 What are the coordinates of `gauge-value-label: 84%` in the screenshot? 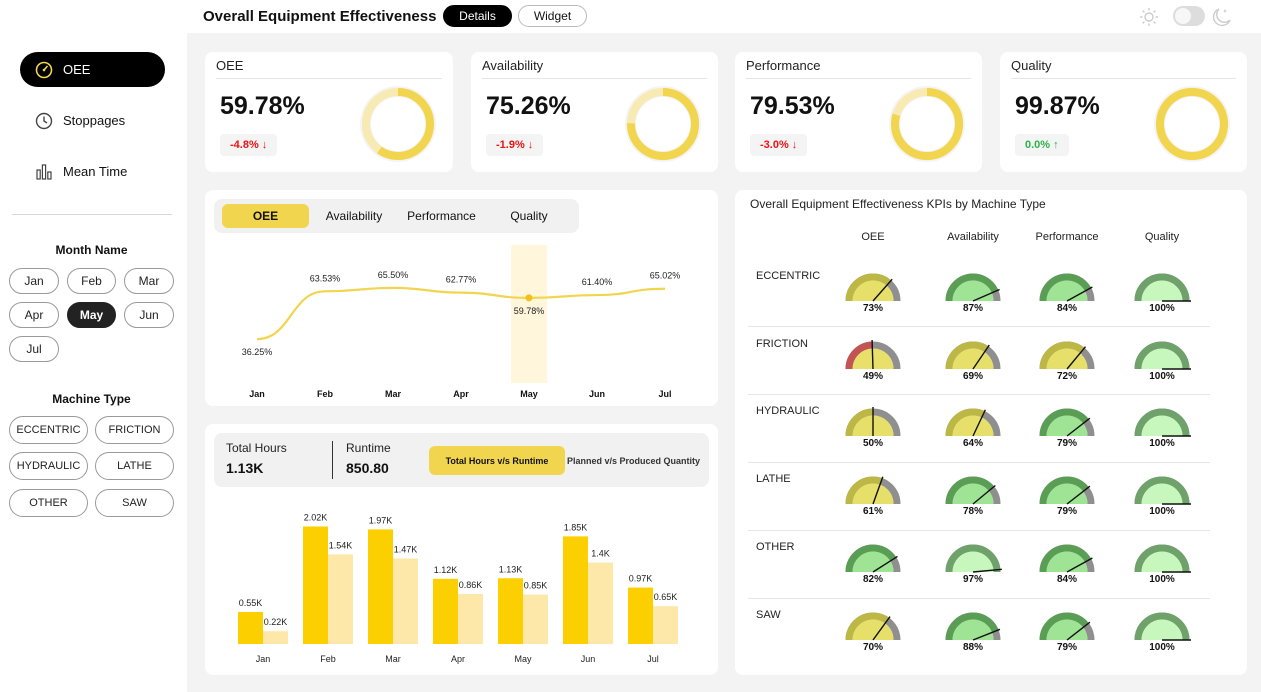 It's located at (1067, 308).